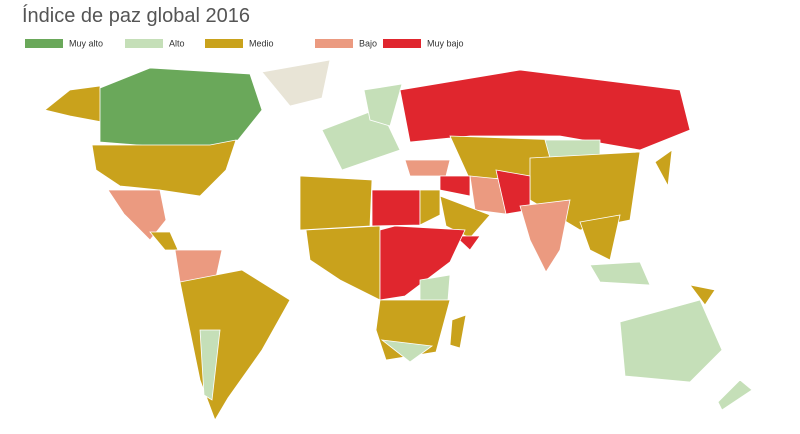  Describe the element at coordinates (261, 43) in the screenshot. I see `legend-label: Medio` at that location.